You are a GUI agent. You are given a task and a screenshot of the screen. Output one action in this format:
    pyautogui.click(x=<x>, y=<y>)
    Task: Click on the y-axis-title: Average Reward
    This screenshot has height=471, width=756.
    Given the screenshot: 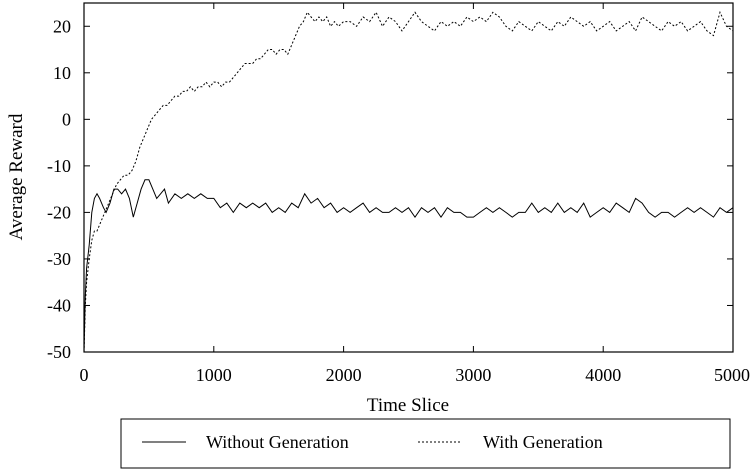 What is the action you would take?
    pyautogui.click(x=16, y=176)
    